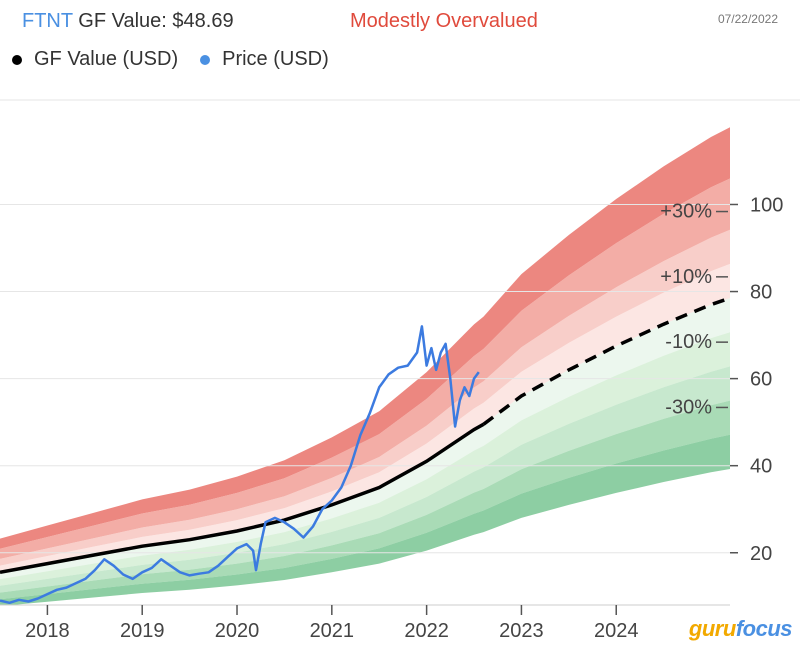  I want to click on x-tick-label-2018: 2018, so click(47, 631).